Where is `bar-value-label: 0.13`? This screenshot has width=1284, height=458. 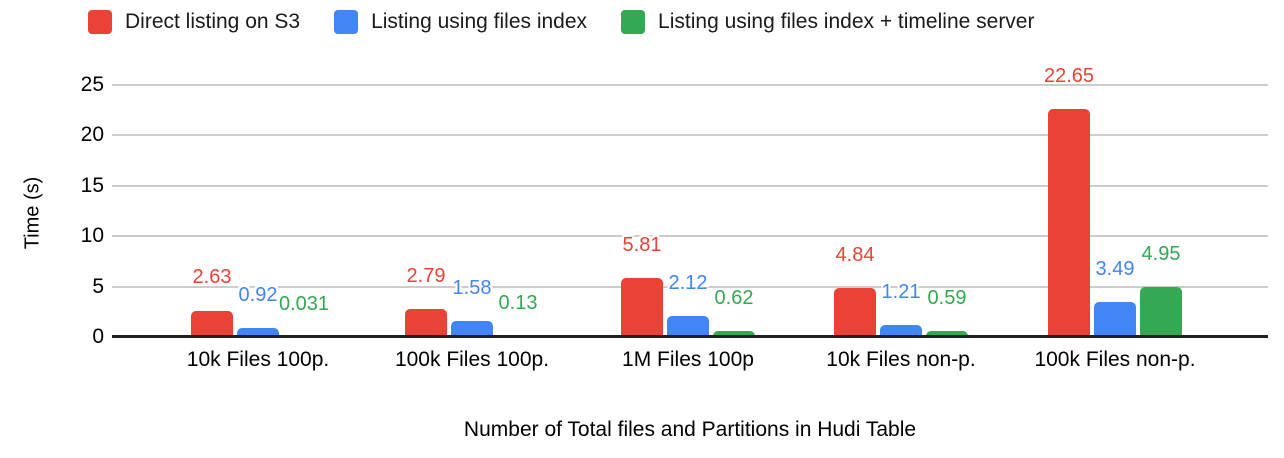
bar-value-label: 0.13 is located at coordinates (518, 302).